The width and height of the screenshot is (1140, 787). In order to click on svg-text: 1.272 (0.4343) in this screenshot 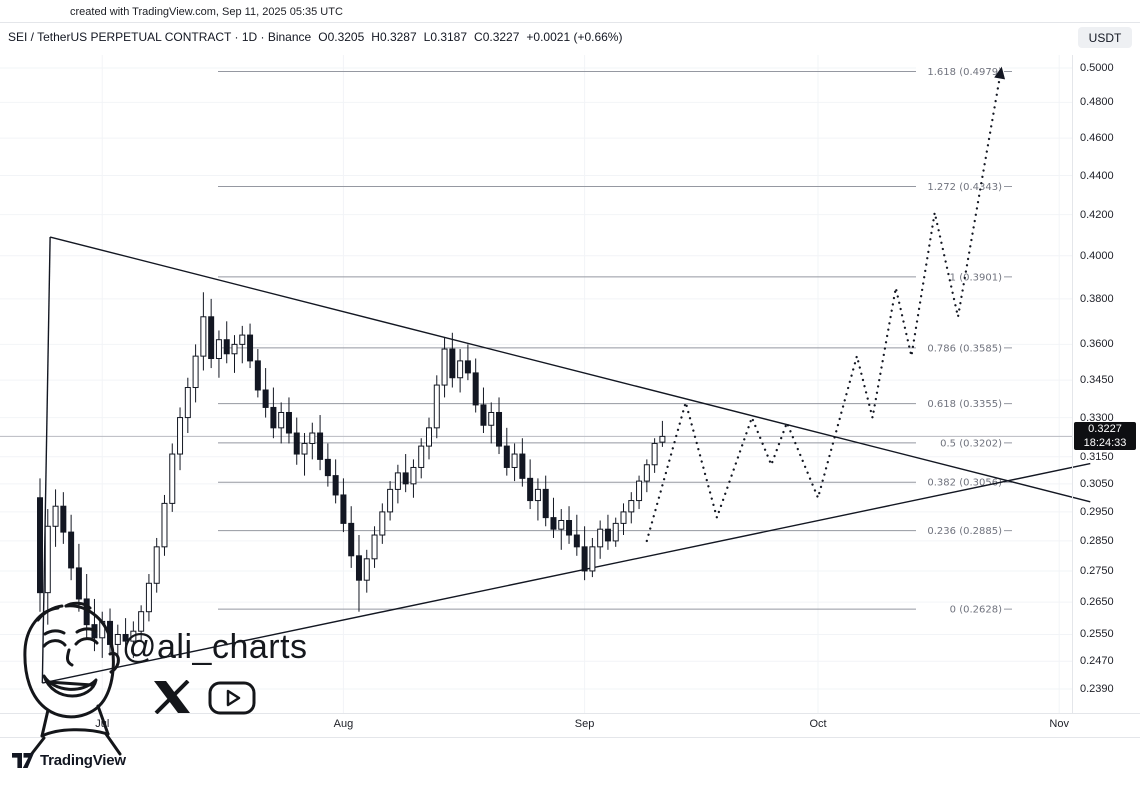, I will do `click(964, 187)`.